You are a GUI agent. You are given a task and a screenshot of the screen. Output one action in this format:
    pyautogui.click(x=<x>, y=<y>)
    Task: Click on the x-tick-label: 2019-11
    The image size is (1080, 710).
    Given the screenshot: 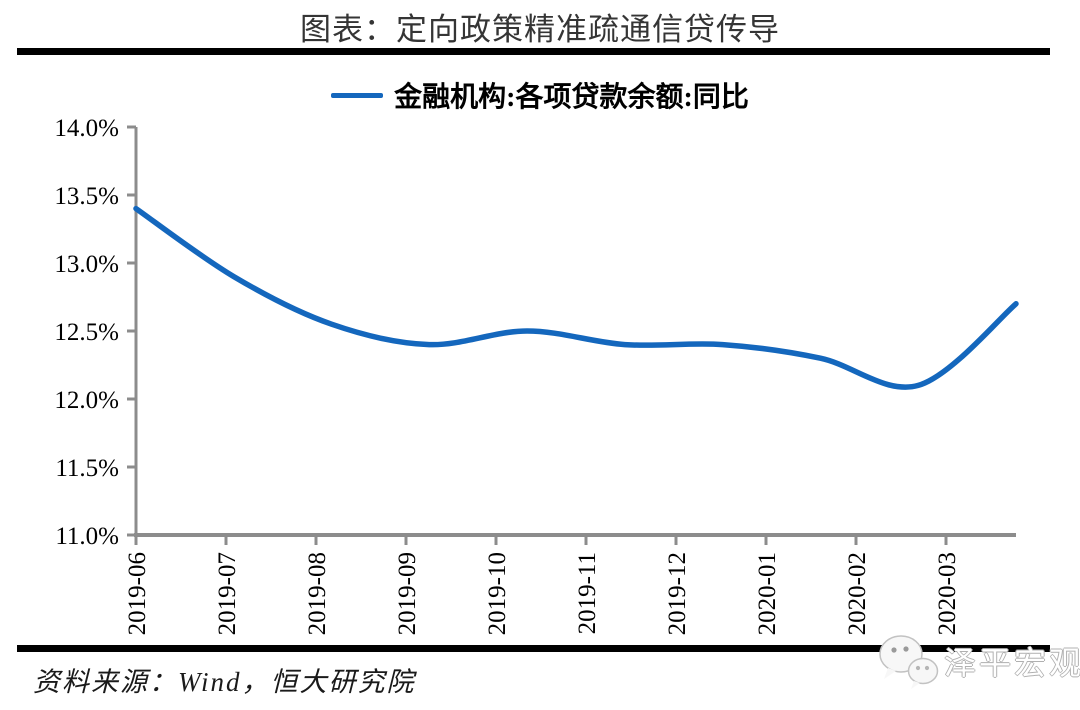 What is the action you would take?
    pyautogui.click(x=587, y=593)
    